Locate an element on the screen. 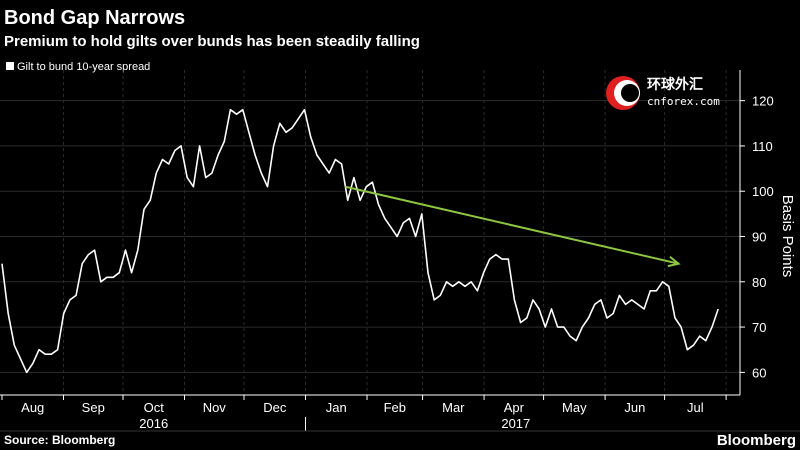 This screenshot has height=450, width=800. x-tick-label: Nov is located at coordinates (215, 407).